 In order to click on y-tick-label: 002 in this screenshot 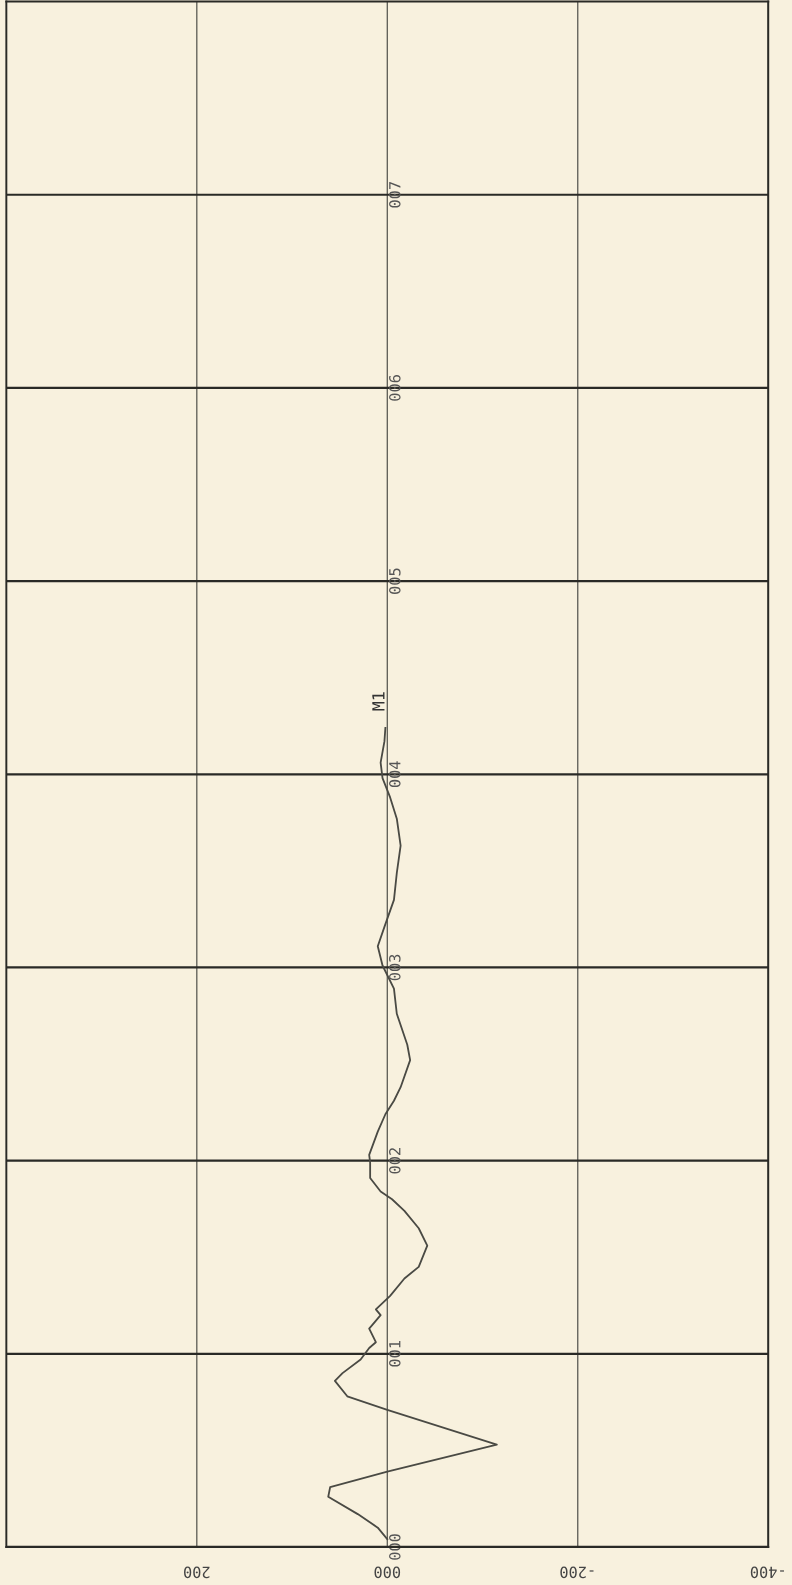, I will do `click(395, 1161)`.